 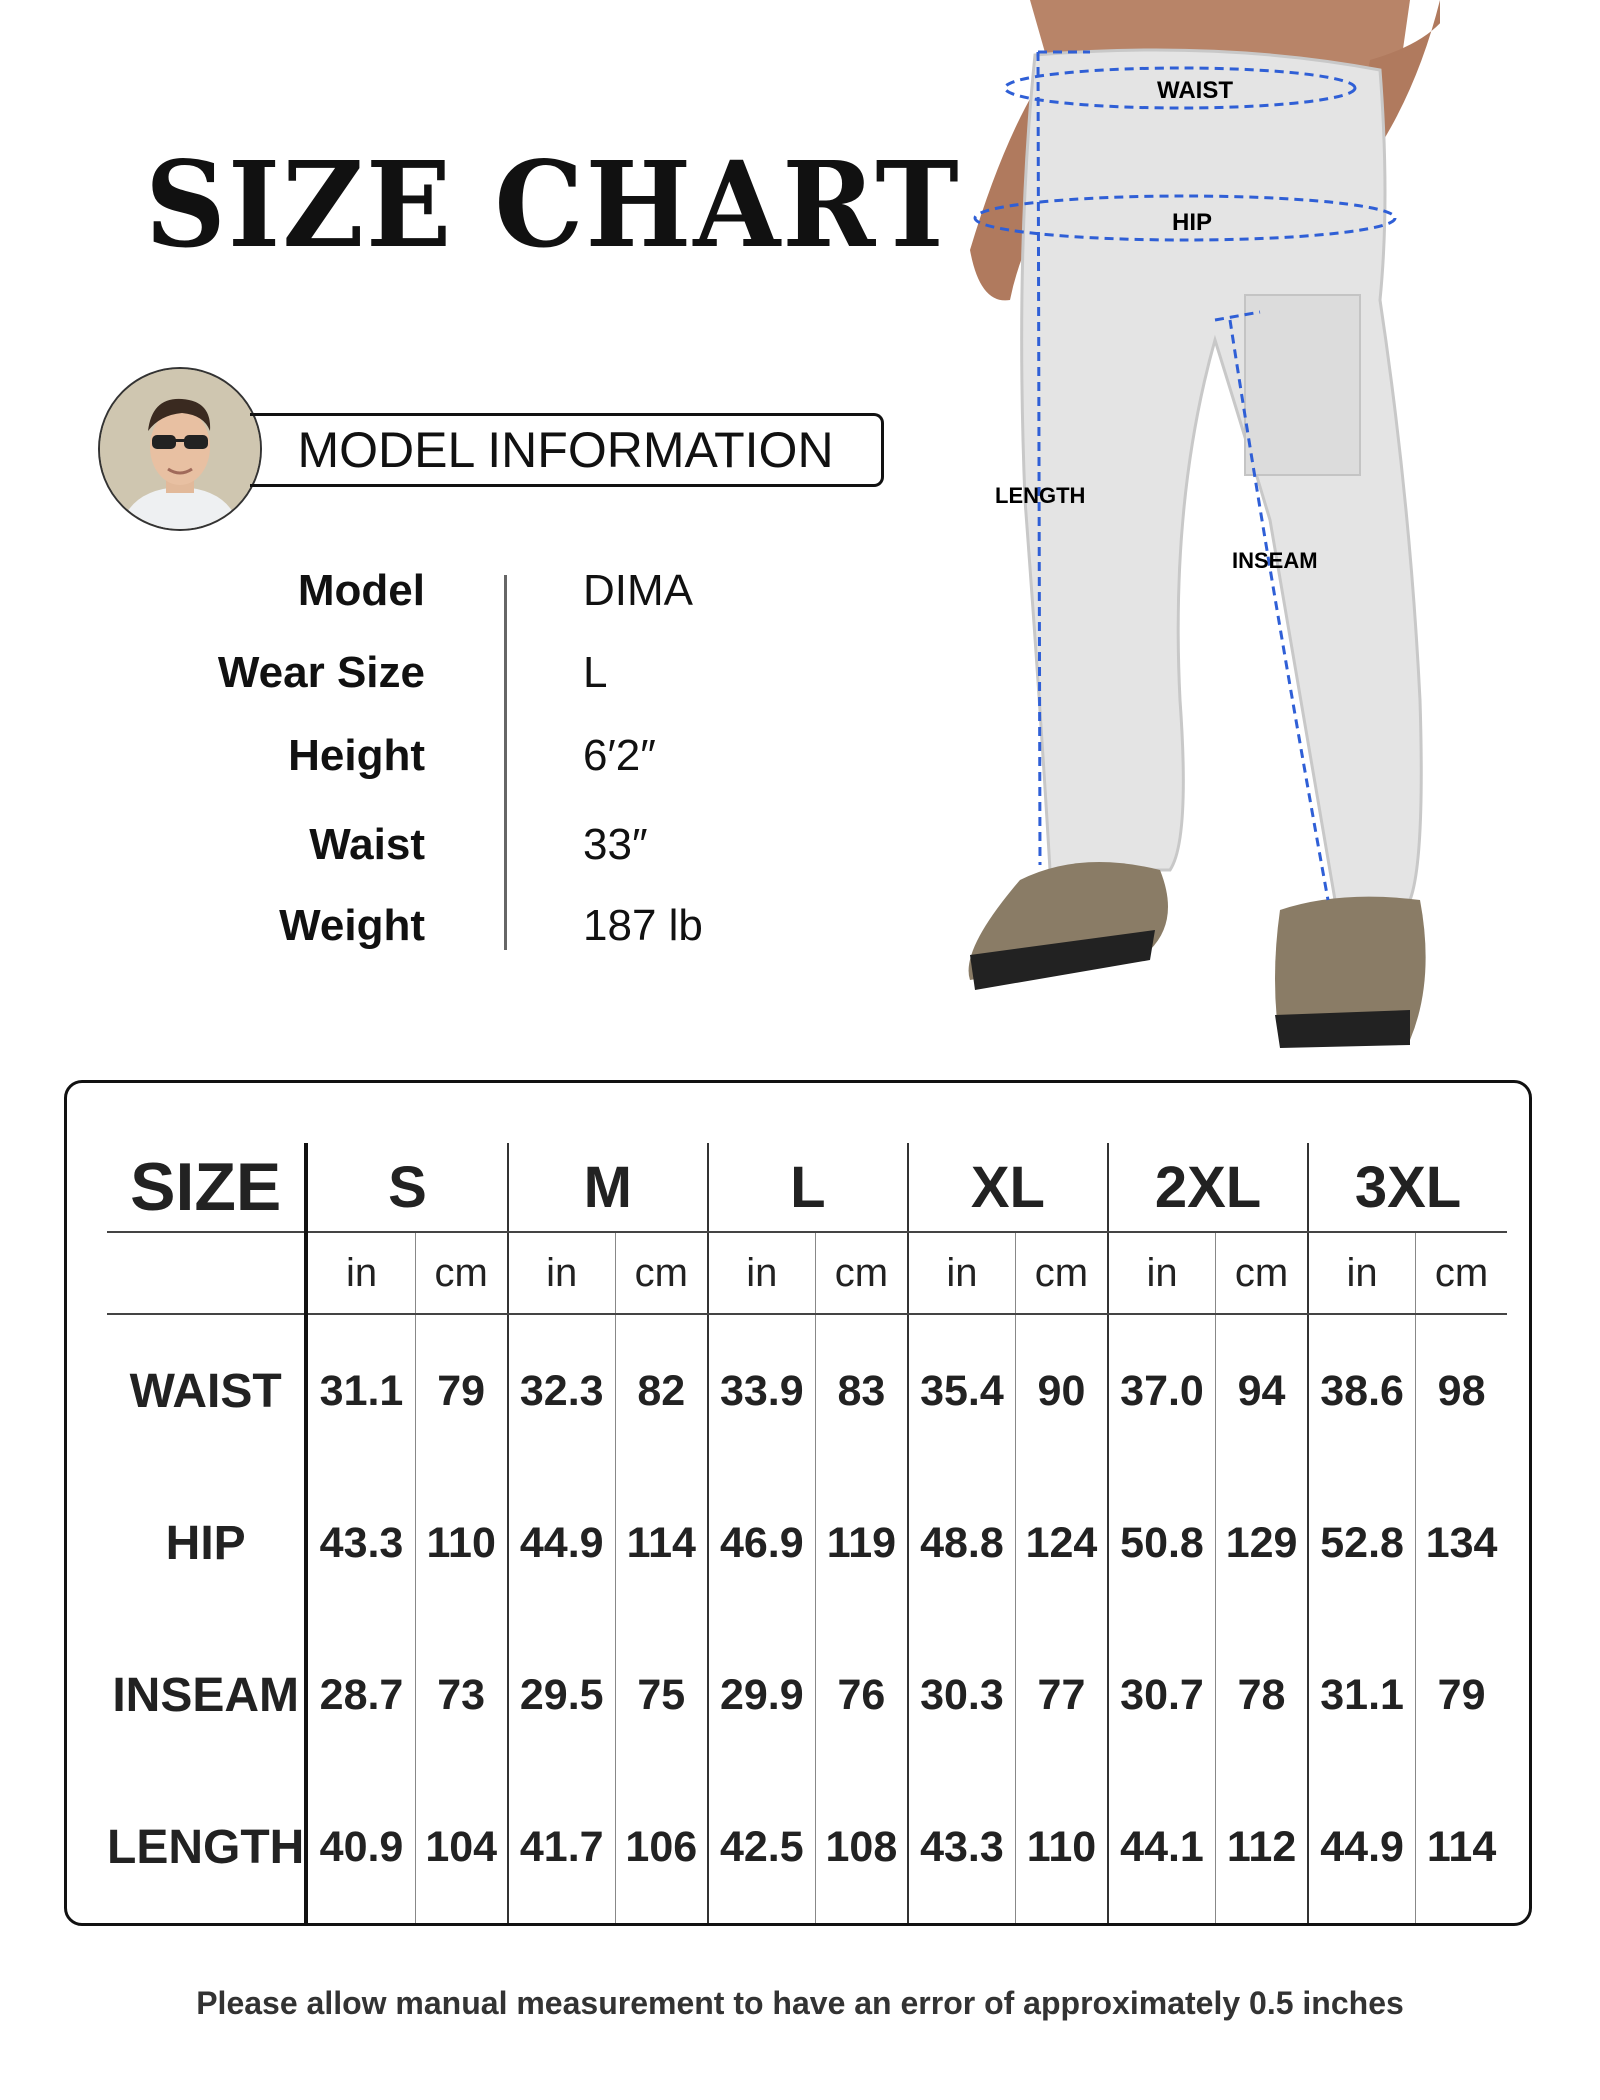 I want to click on cell-cm: 106, so click(x=661, y=1847).